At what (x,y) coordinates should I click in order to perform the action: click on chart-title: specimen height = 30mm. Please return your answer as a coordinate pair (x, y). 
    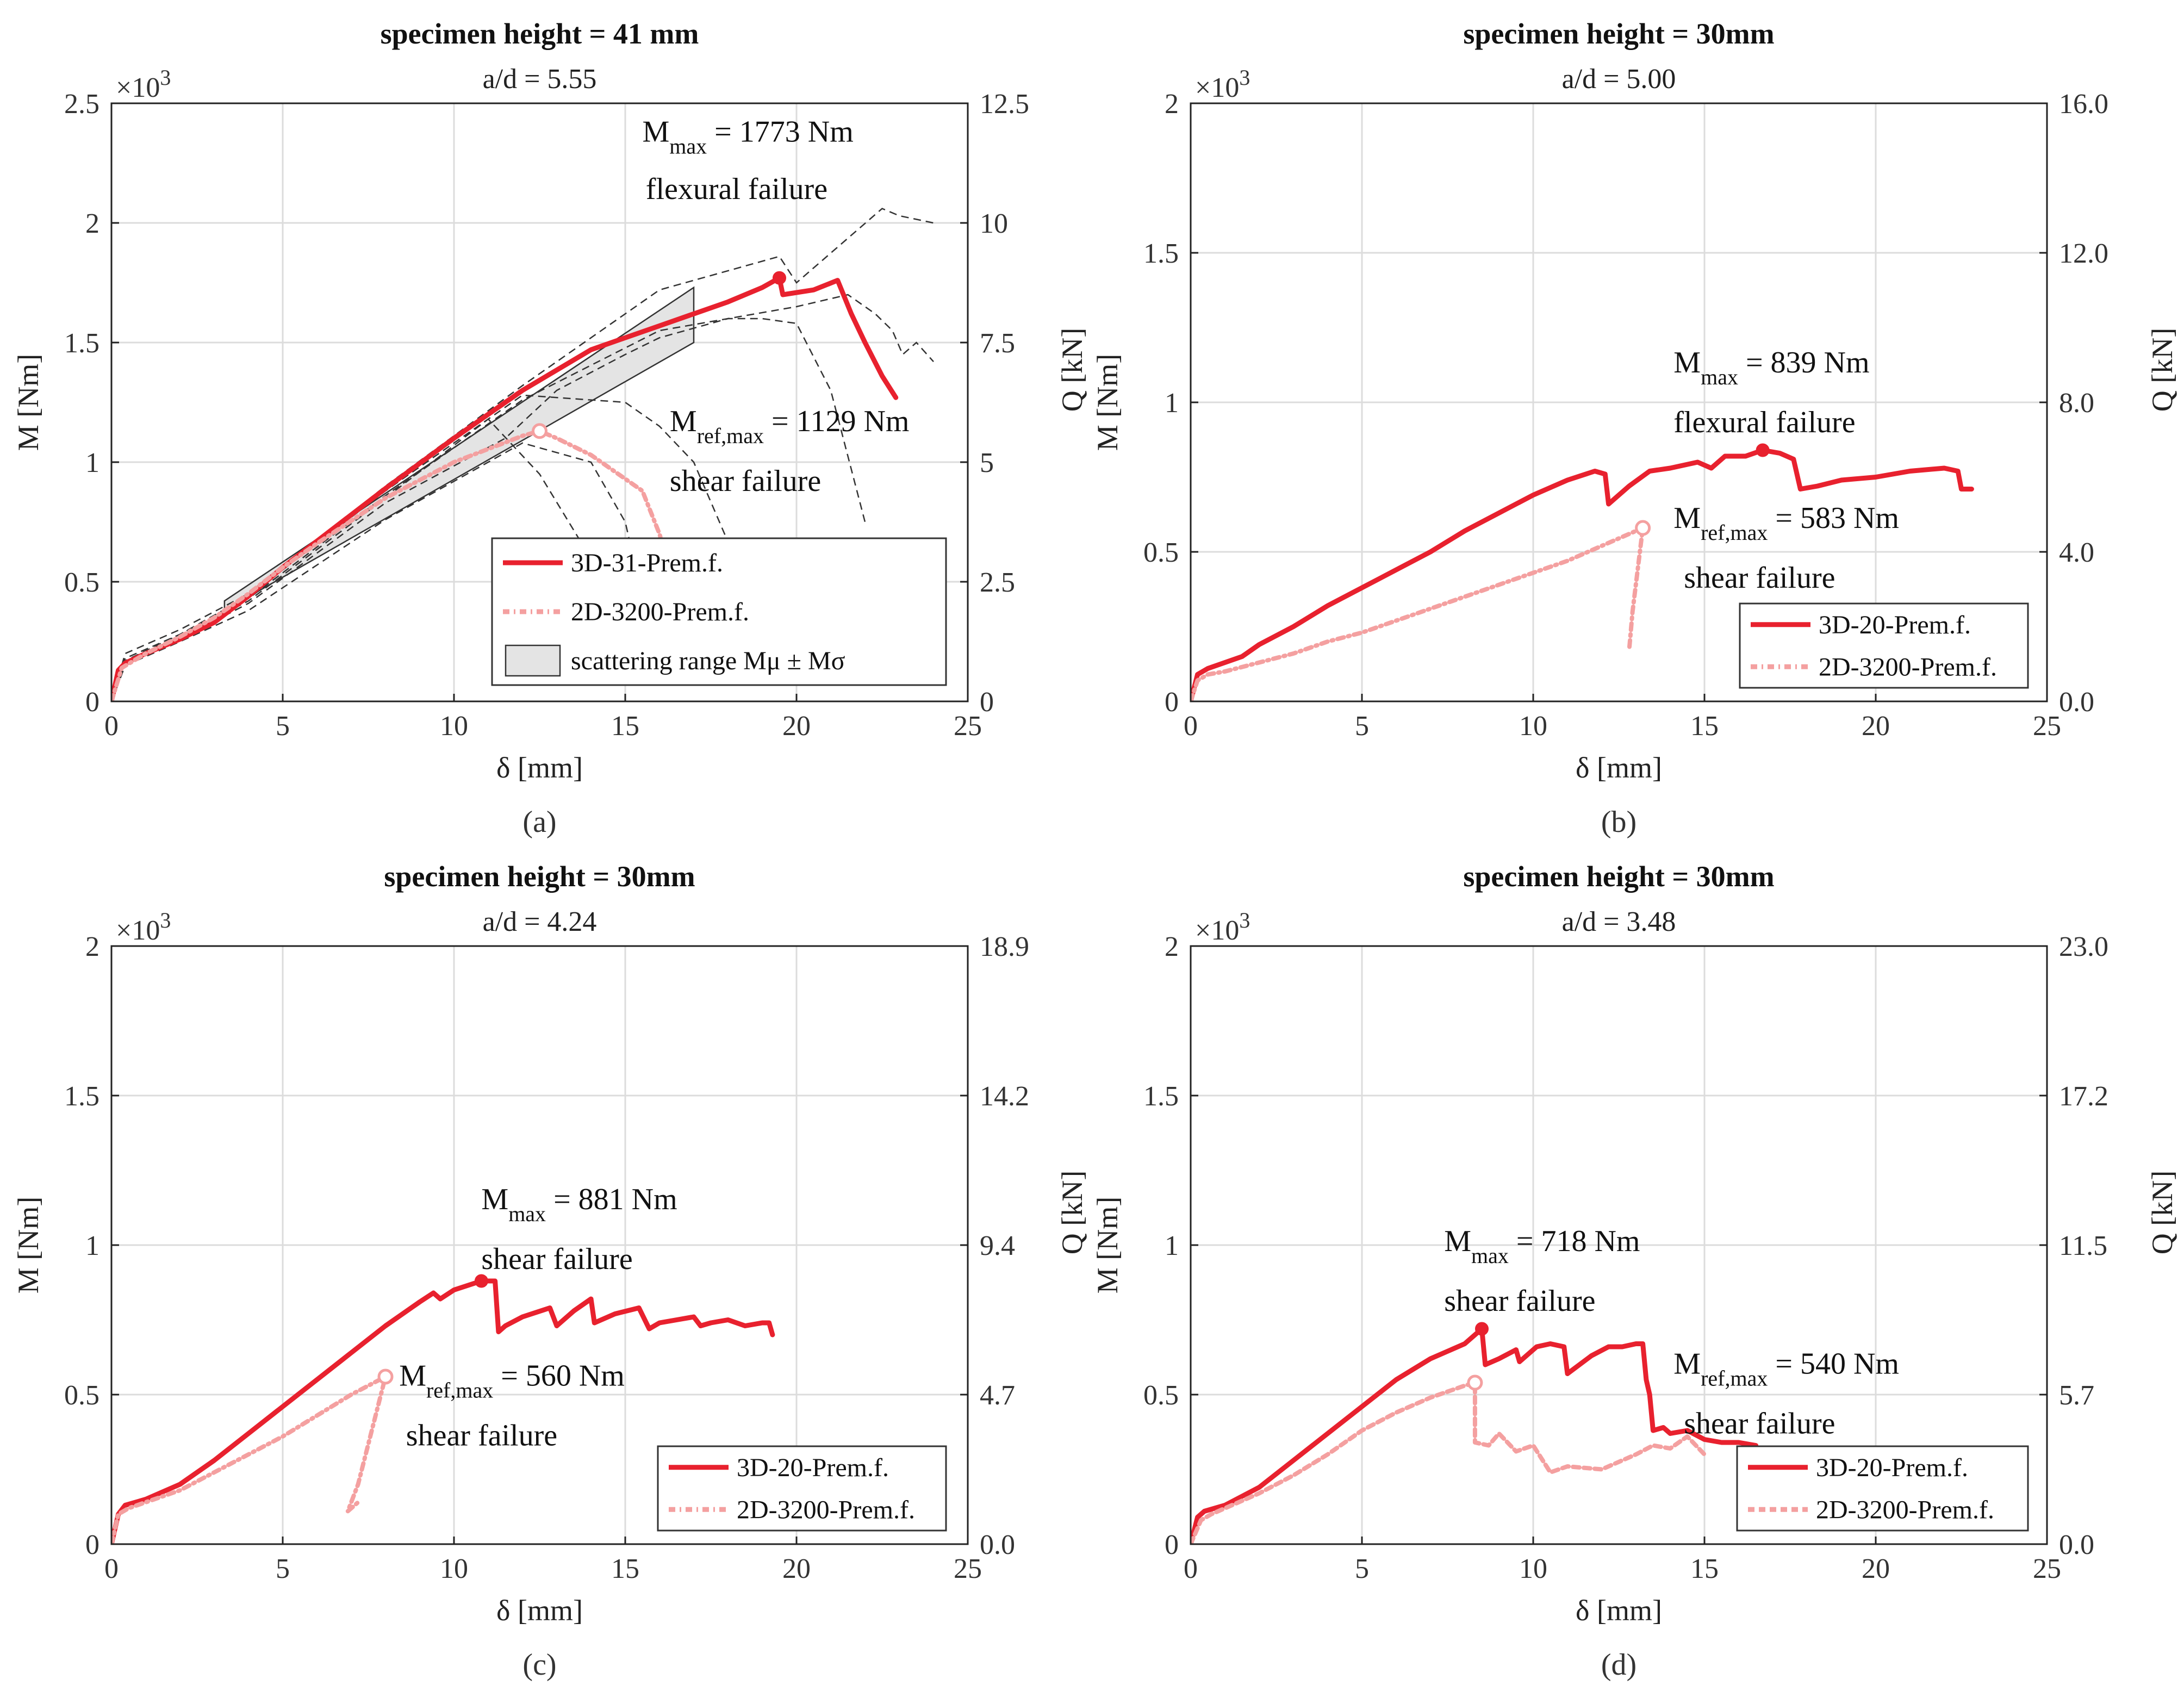
    Looking at the image, I should click on (1618, 33).